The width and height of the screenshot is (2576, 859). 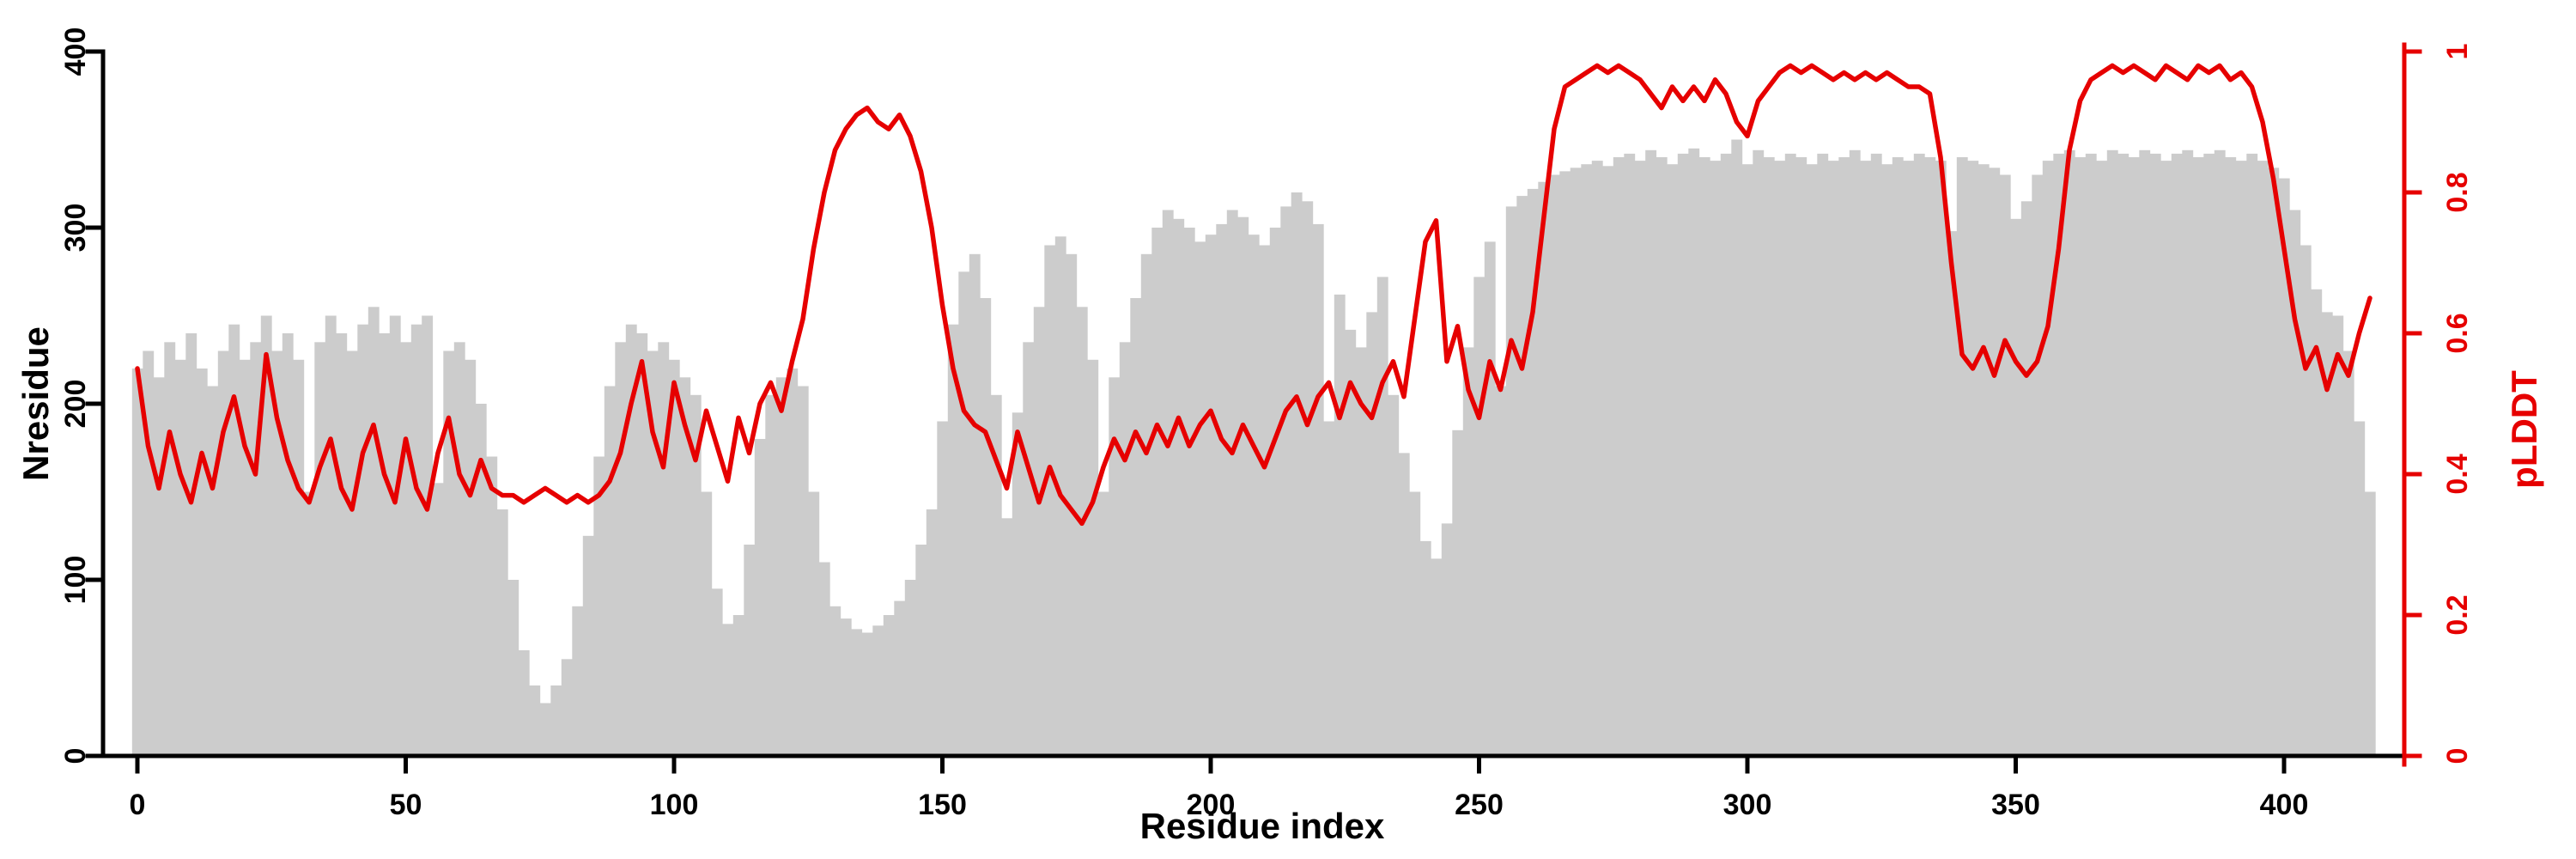 What do you see at coordinates (2457, 192) in the screenshot?
I see `y-right-tick-label: 0.8` at bounding box center [2457, 192].